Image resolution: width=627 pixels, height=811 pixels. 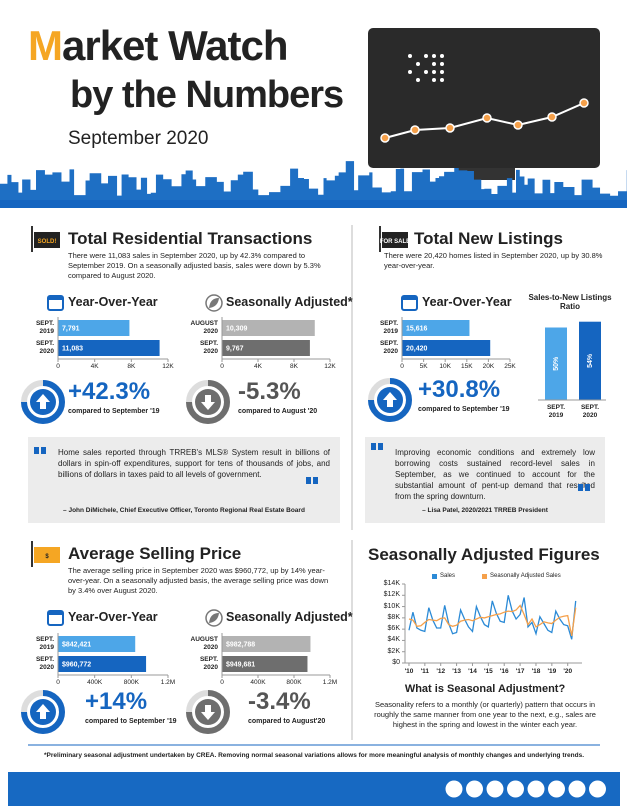 What do you see at coordinates (485, 510) in the screenshot?
I see `quote-author: – Lisa Patel, 2020/2021 TRREB President` at bounding box center [485, 510].